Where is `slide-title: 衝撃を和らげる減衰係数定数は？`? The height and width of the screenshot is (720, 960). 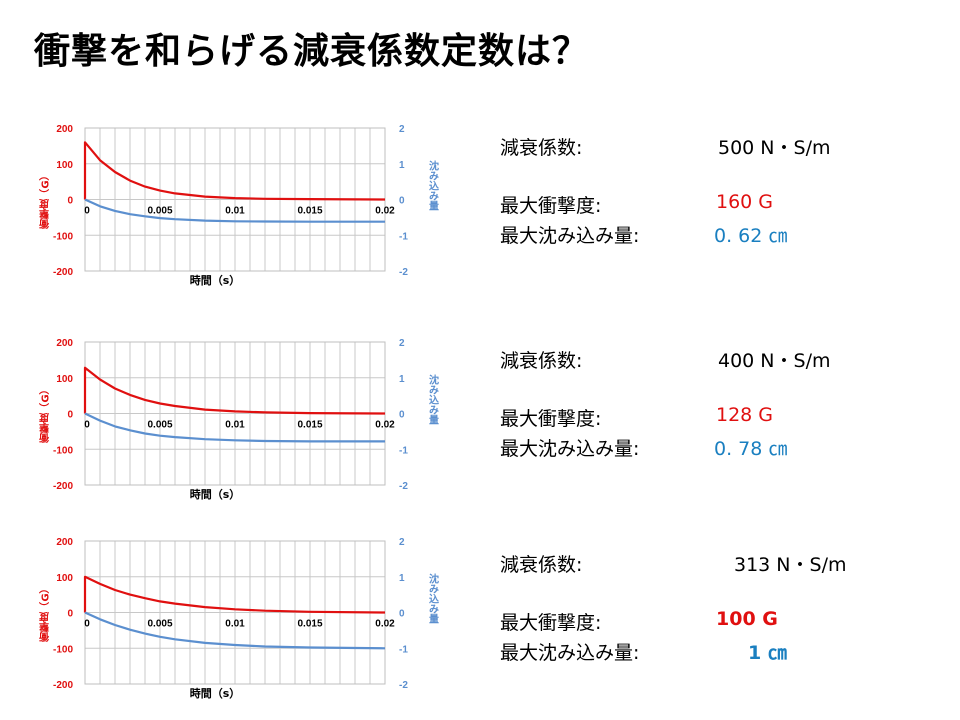 slide-title: 衝撃を和らげる減衰係数定数は？ is located at coordinates (312, 51).